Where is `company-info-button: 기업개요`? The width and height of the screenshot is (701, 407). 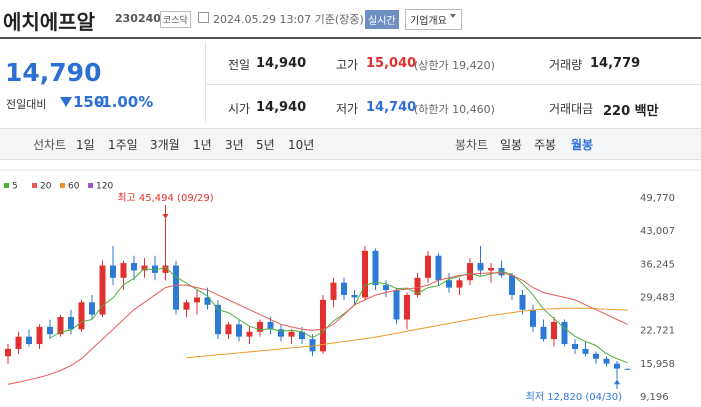
company-info-button: 기업개요 is located at coordinates (433, 19).